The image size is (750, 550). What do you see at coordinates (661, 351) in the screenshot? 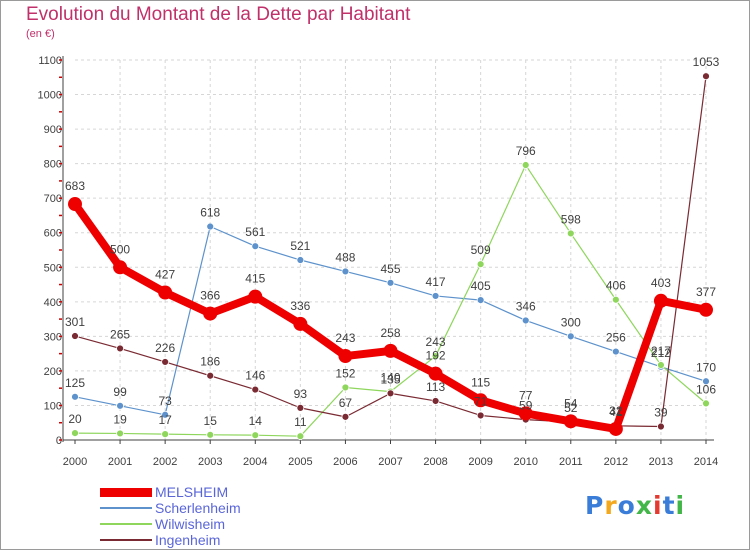
I see `data-label-wilwisheim: 217` at bounding box center [661, 351].